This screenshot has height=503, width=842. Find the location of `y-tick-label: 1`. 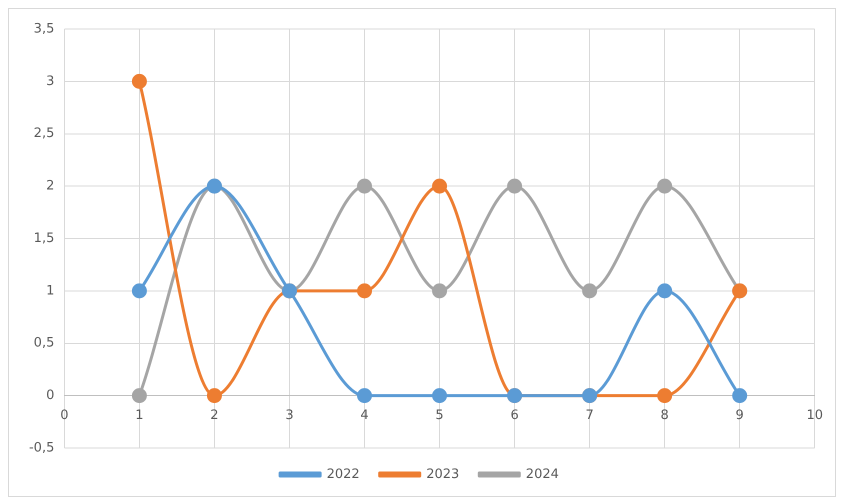

y-tick-label: 1 is located at coordinates (50, 290).